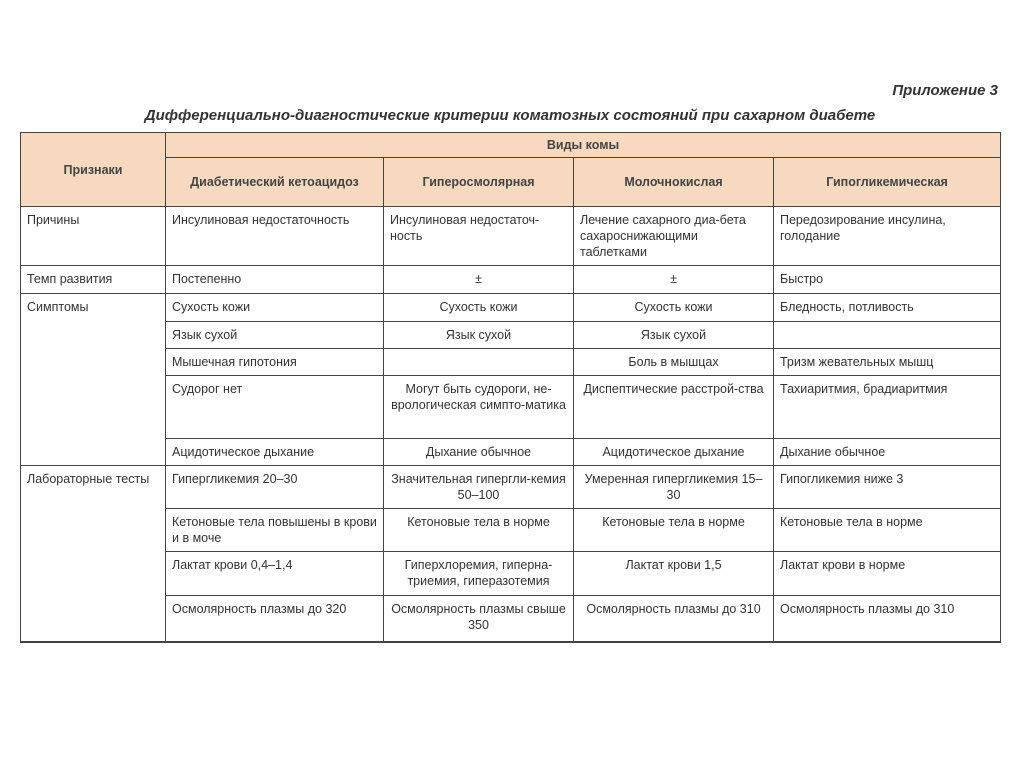 Image resolution: width=1024 pixels, height=767 pixels. Describe the element at coordinates (673, 407) in the screenshot. I see `table-cell: Диспептические расстрой-ства` at that location.